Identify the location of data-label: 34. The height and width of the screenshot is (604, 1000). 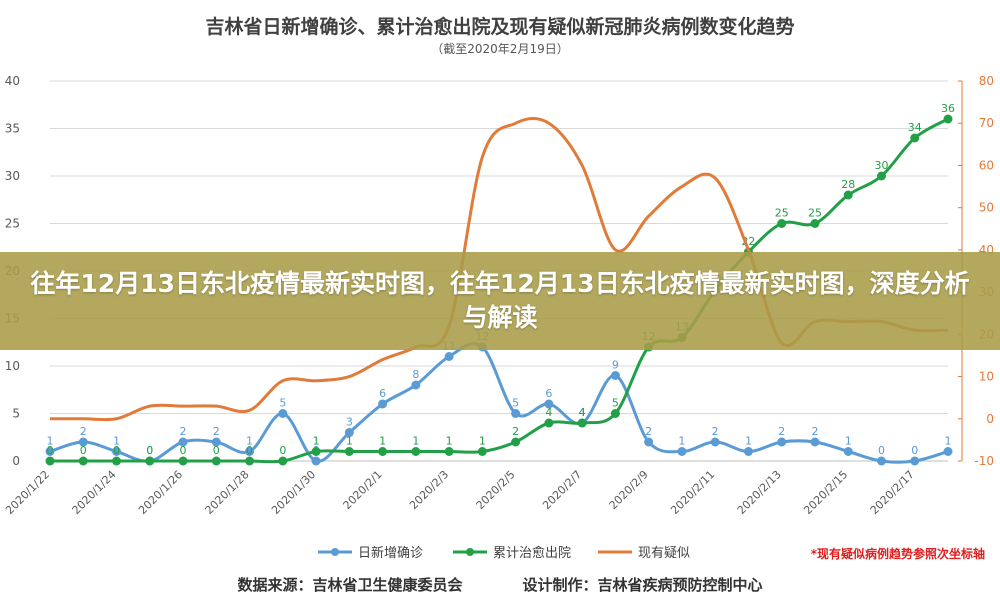
(915, 127).